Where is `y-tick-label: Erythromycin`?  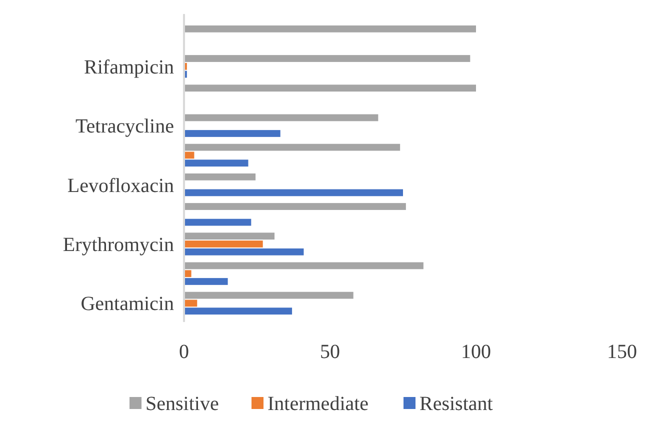
y-tick-label: Erythromycin is located at coordinates (118, 245).